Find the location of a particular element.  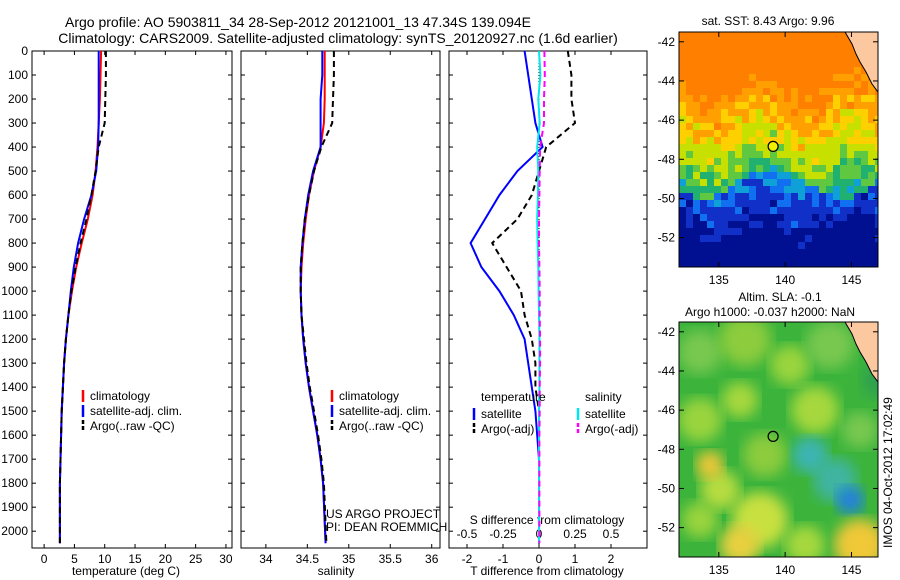

lat-tick-label: -42 is located at coordinates (667, 42).